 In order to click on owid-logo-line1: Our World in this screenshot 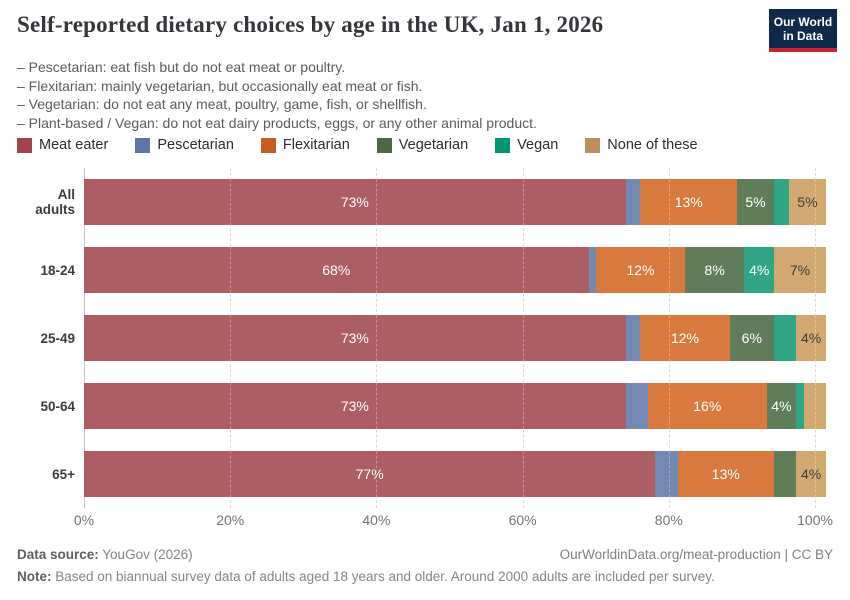, I will do `click(803, 22)`.